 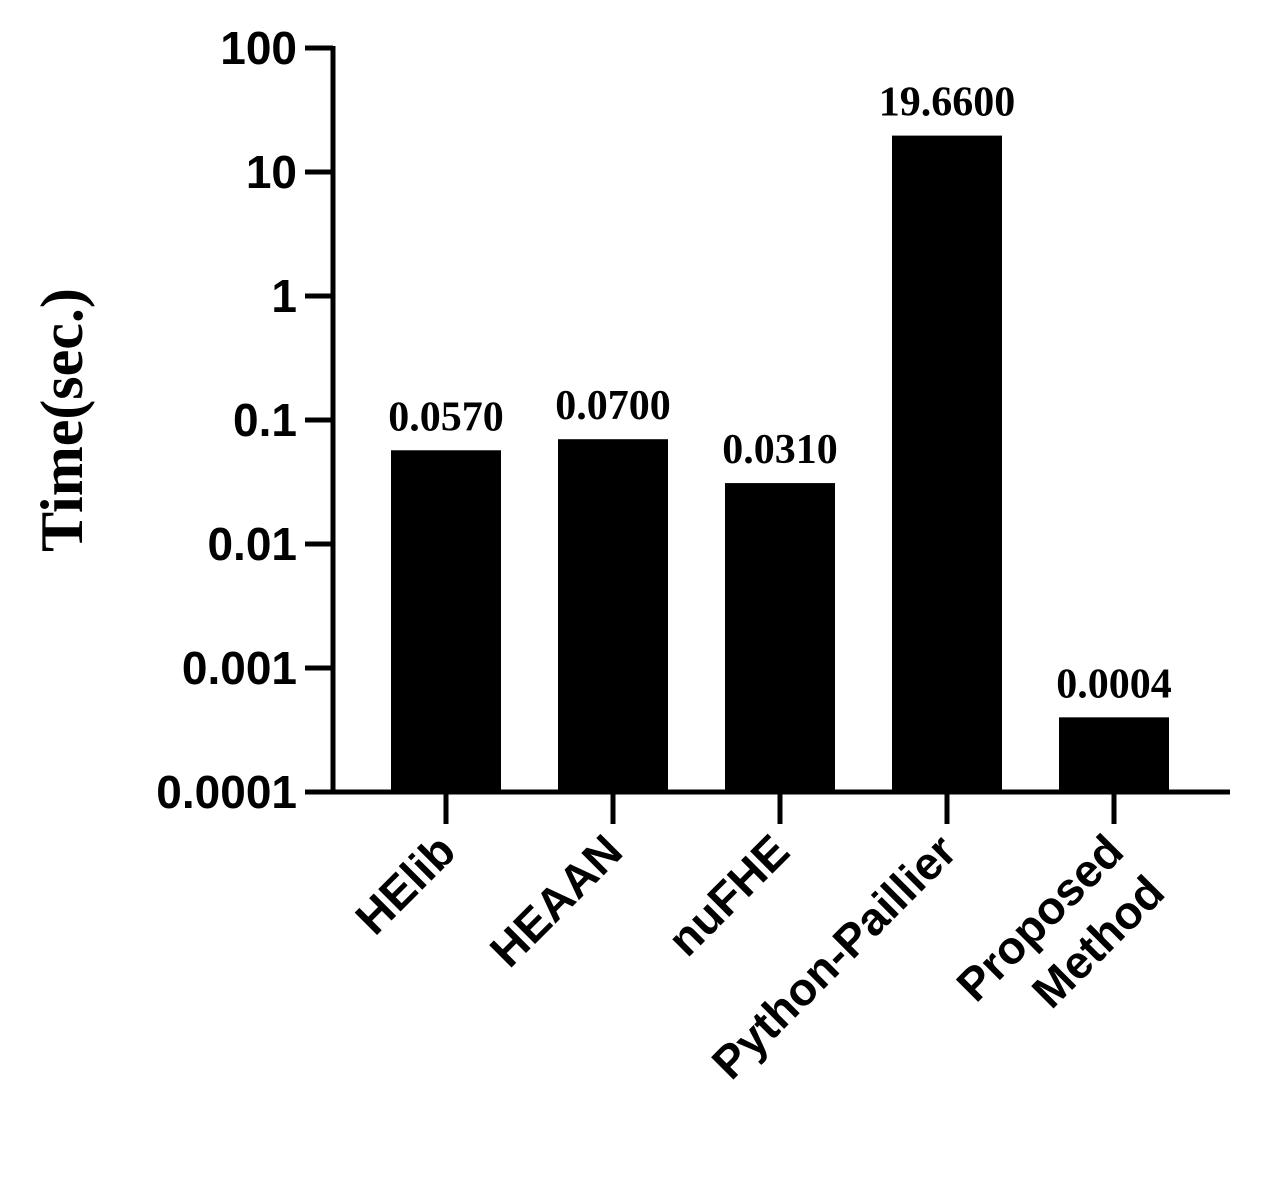 What do you see at coordinates (226, 792) in the screenshot?
I see `y-tick-label: 0.0001` at bounding box center [226, 792].